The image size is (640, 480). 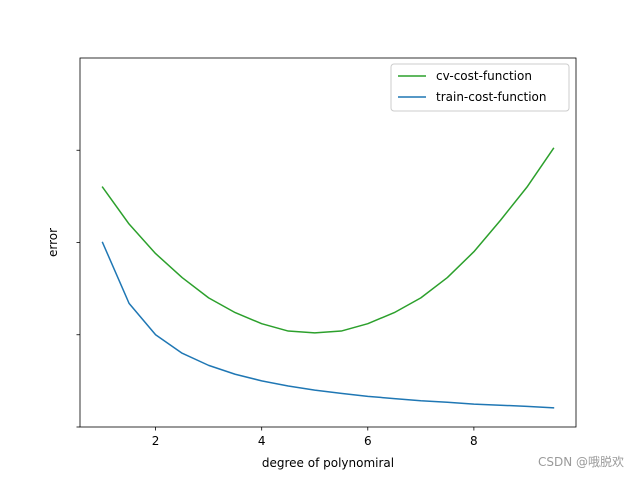 I want to click on x-axis: 2 4 6 8, so click(x=315, y=437).